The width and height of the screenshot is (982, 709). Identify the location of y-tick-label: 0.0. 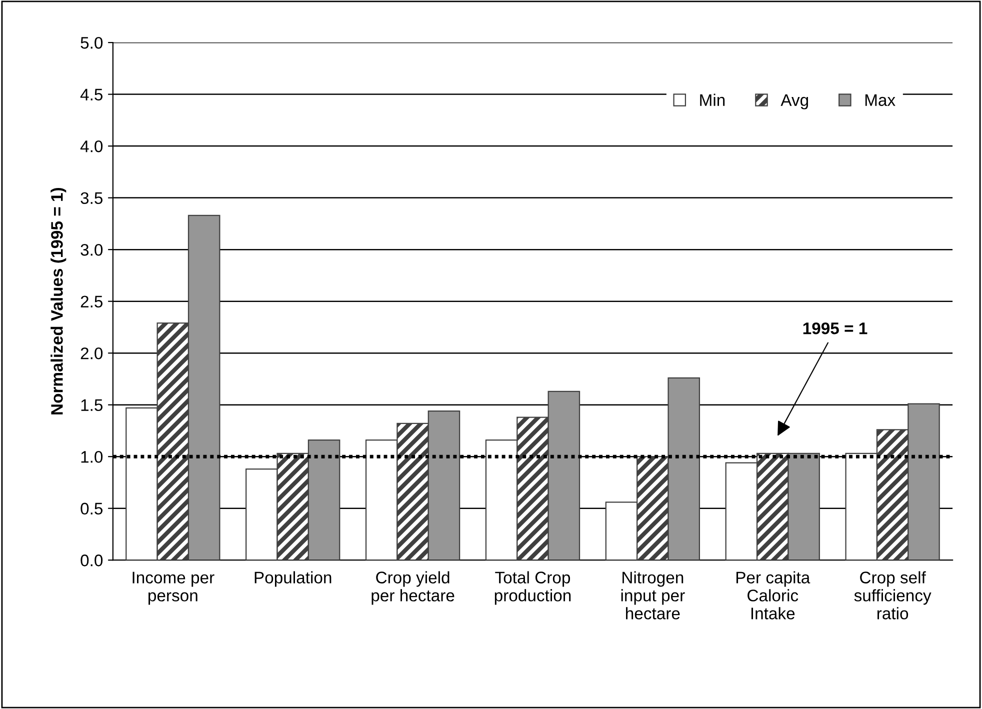
(91, 560).